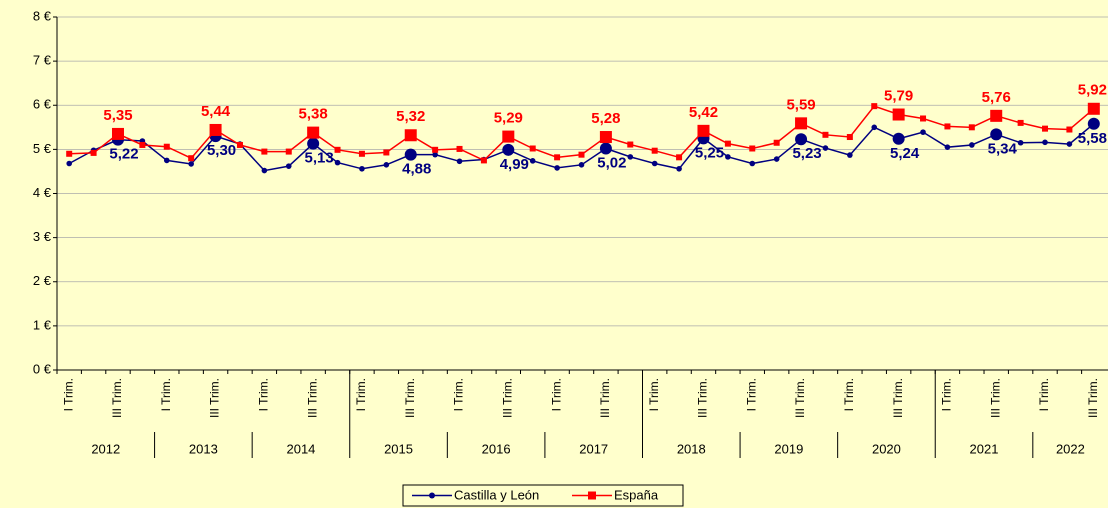 The height and width of the screenshot is (508, 1108). Describe the element at coordinates (611, 162) in the screenshot. I see `value-label: 5,02` at that location.